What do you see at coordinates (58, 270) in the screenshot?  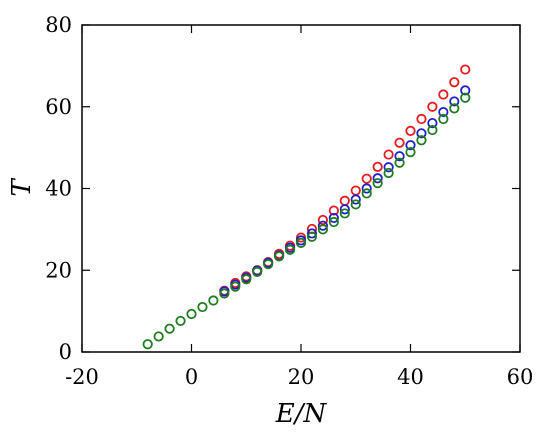 I see `y-tick-label: 20` at bounding box center [58, 270].